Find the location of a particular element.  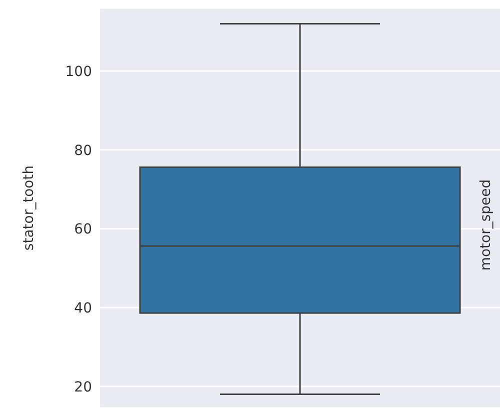

y-tick-label: 80 is located at coordinates (83, 150).